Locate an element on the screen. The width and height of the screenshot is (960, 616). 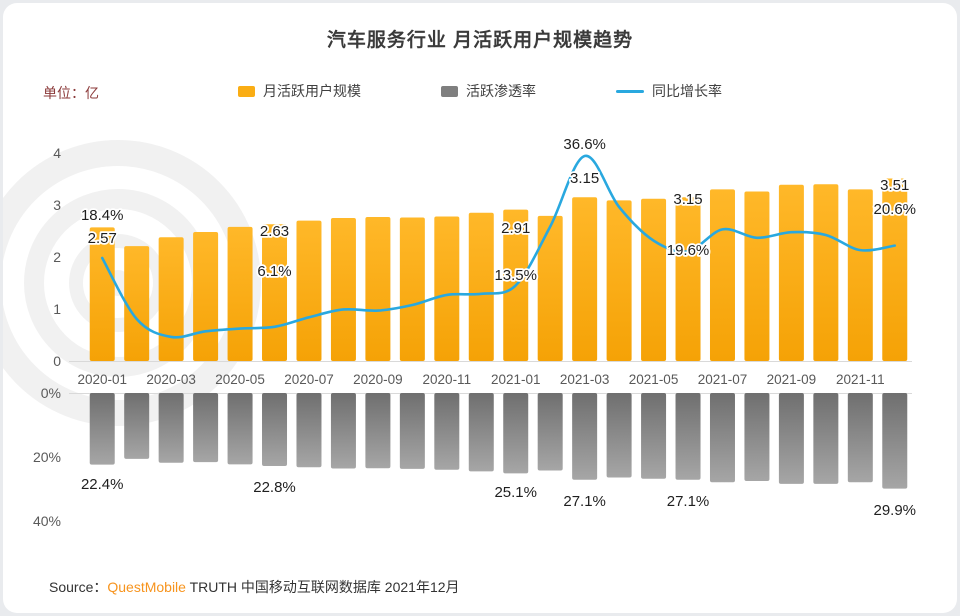
growth-label: 18.4% is located at coordinates (102, 215).